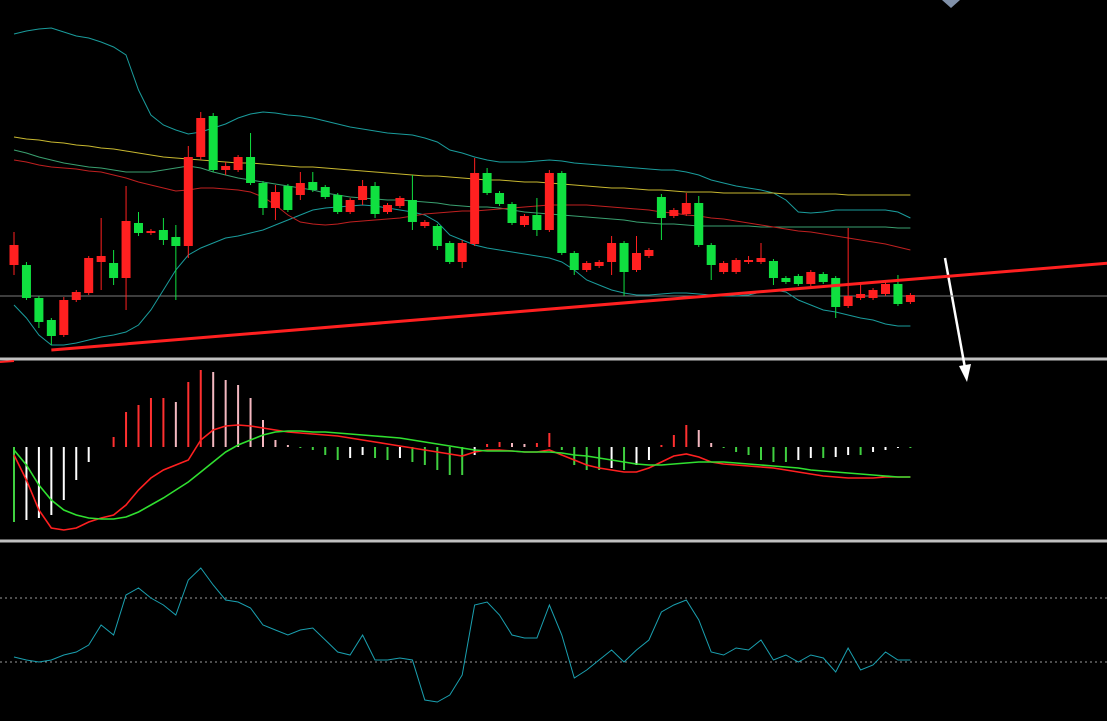 The width and height of the screenshot is (1107, 721). I want to click on arrow-head, so click(965, 373).